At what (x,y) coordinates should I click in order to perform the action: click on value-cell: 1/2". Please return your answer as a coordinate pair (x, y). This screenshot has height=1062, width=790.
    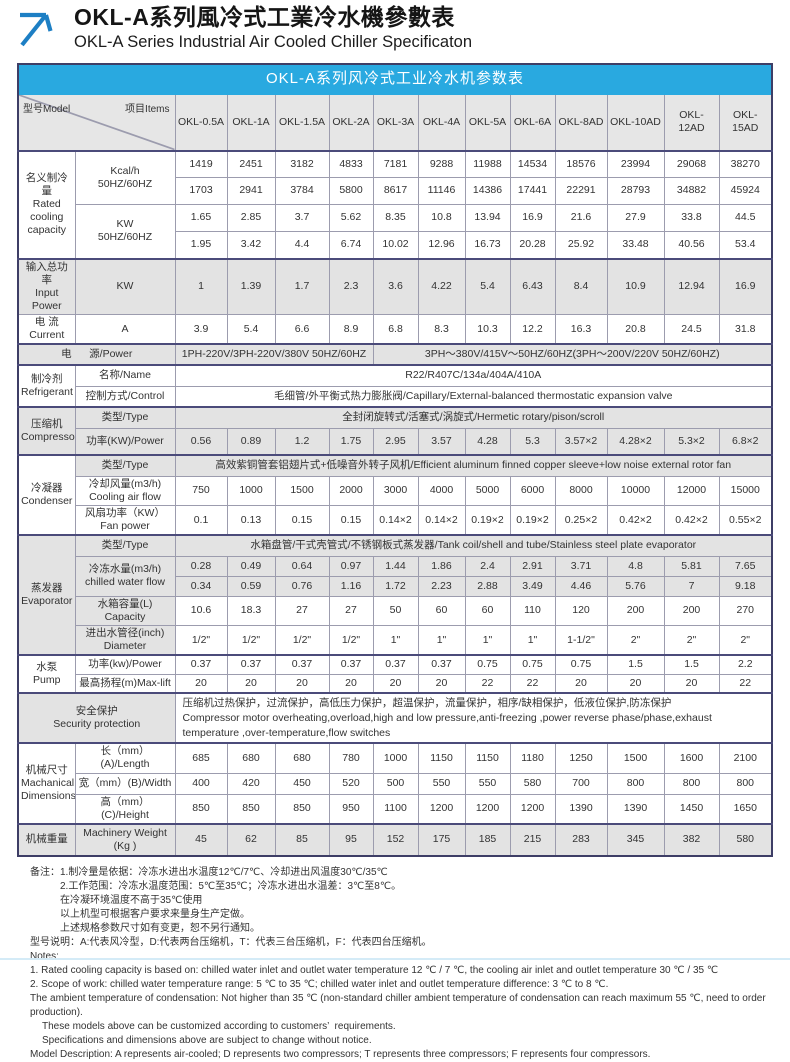
    Looking at the image, I should click on (201, 640).